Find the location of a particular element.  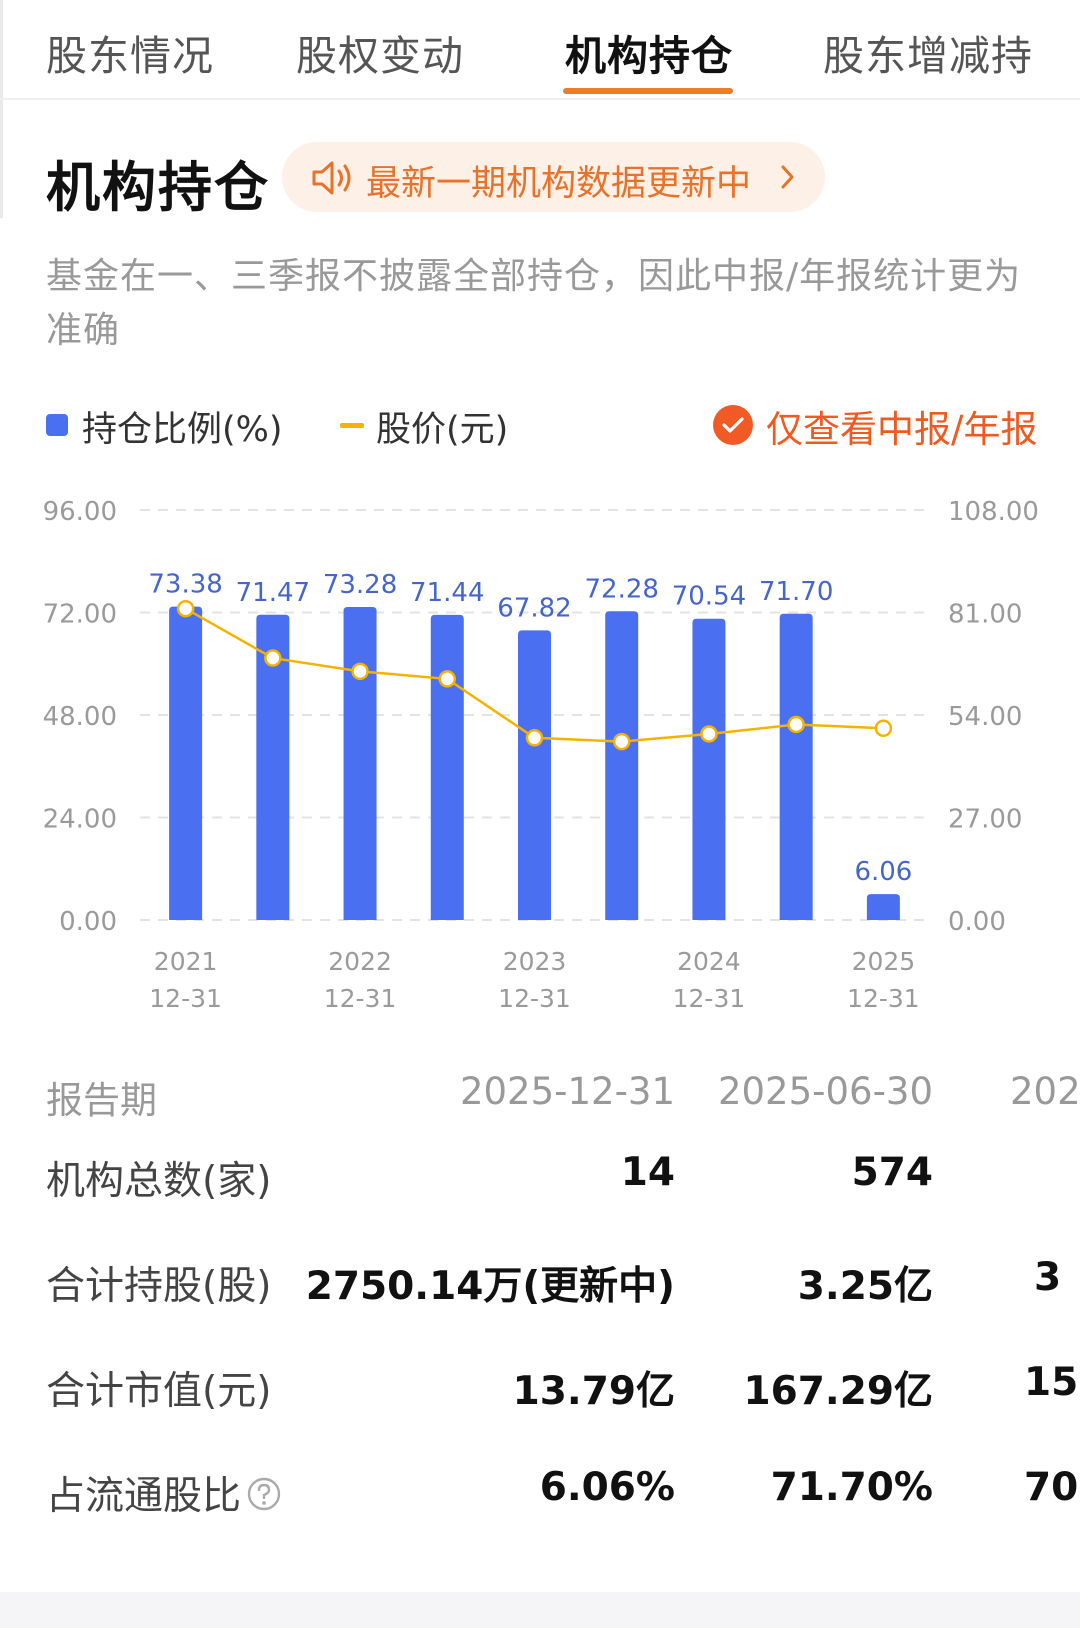

legend-line-swatch is located at coordinates (352, 425).